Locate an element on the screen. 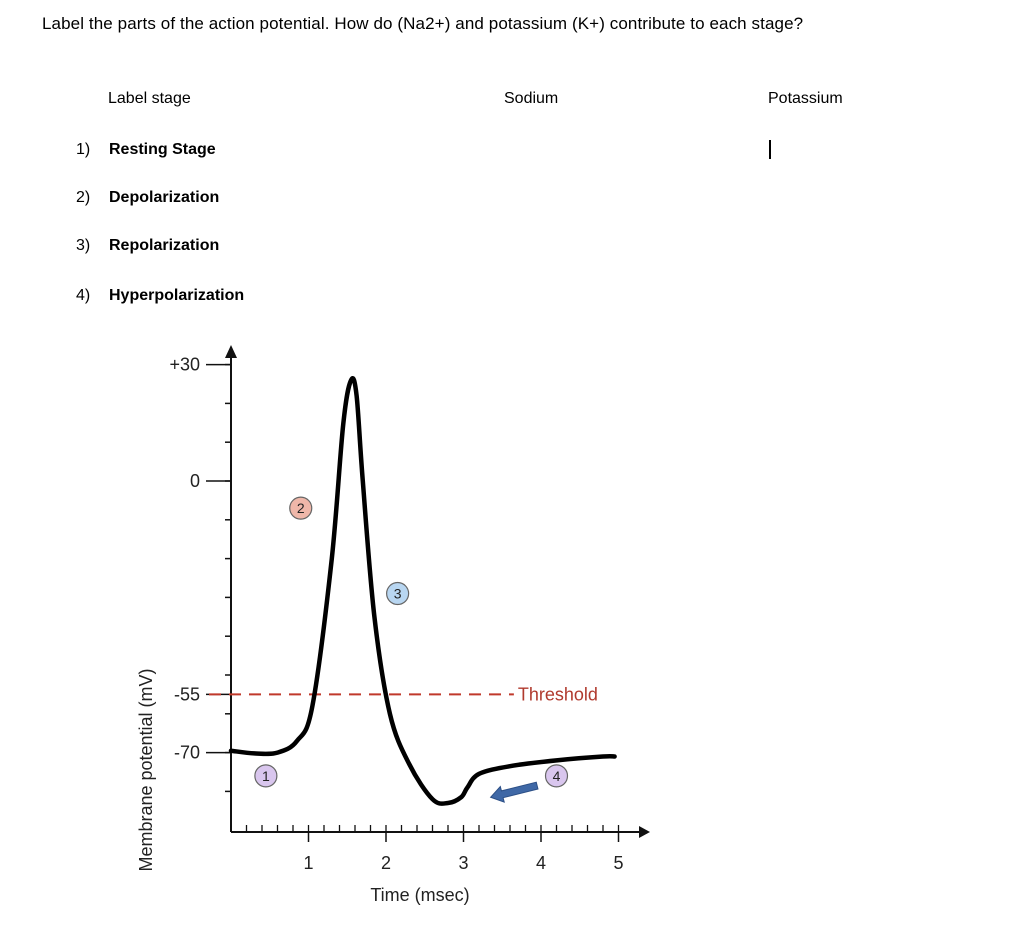 The image size is (1024, 950). text-cursor is located at coordinates (770, 149).